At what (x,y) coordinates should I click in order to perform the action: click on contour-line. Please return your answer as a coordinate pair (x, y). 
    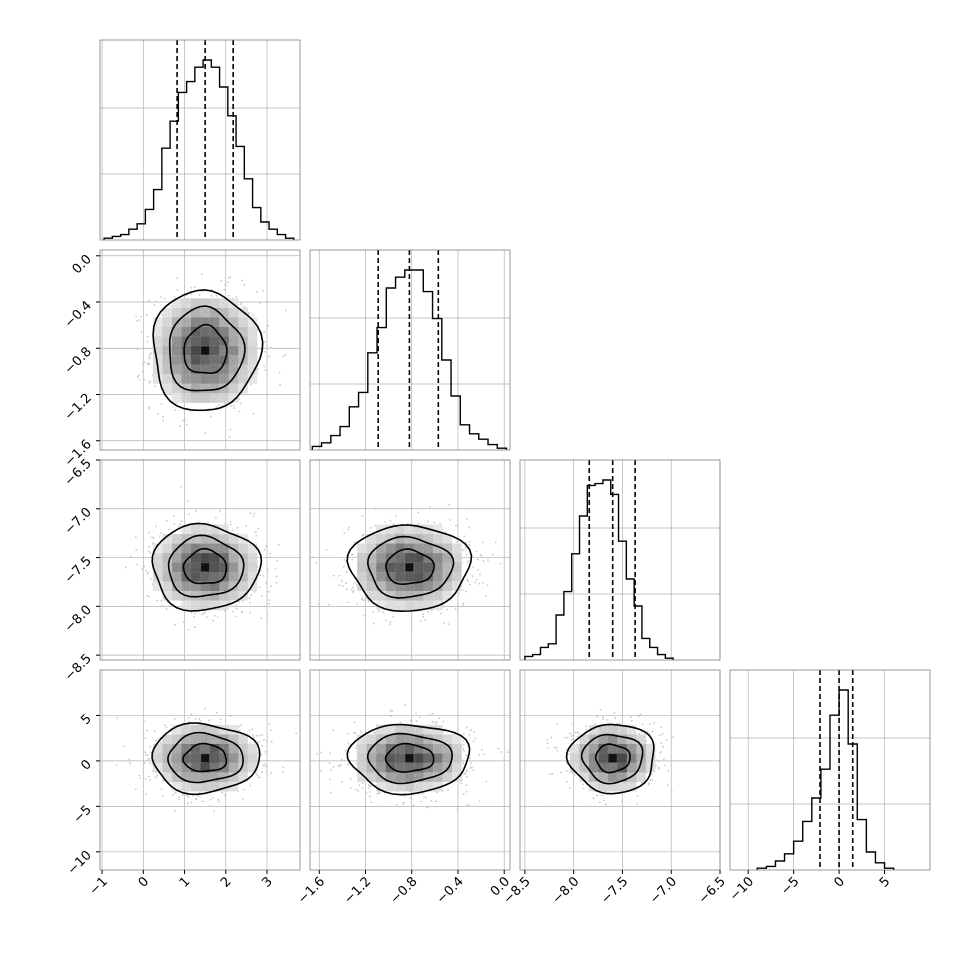
    Looking at the image, I should click on (410, 567).